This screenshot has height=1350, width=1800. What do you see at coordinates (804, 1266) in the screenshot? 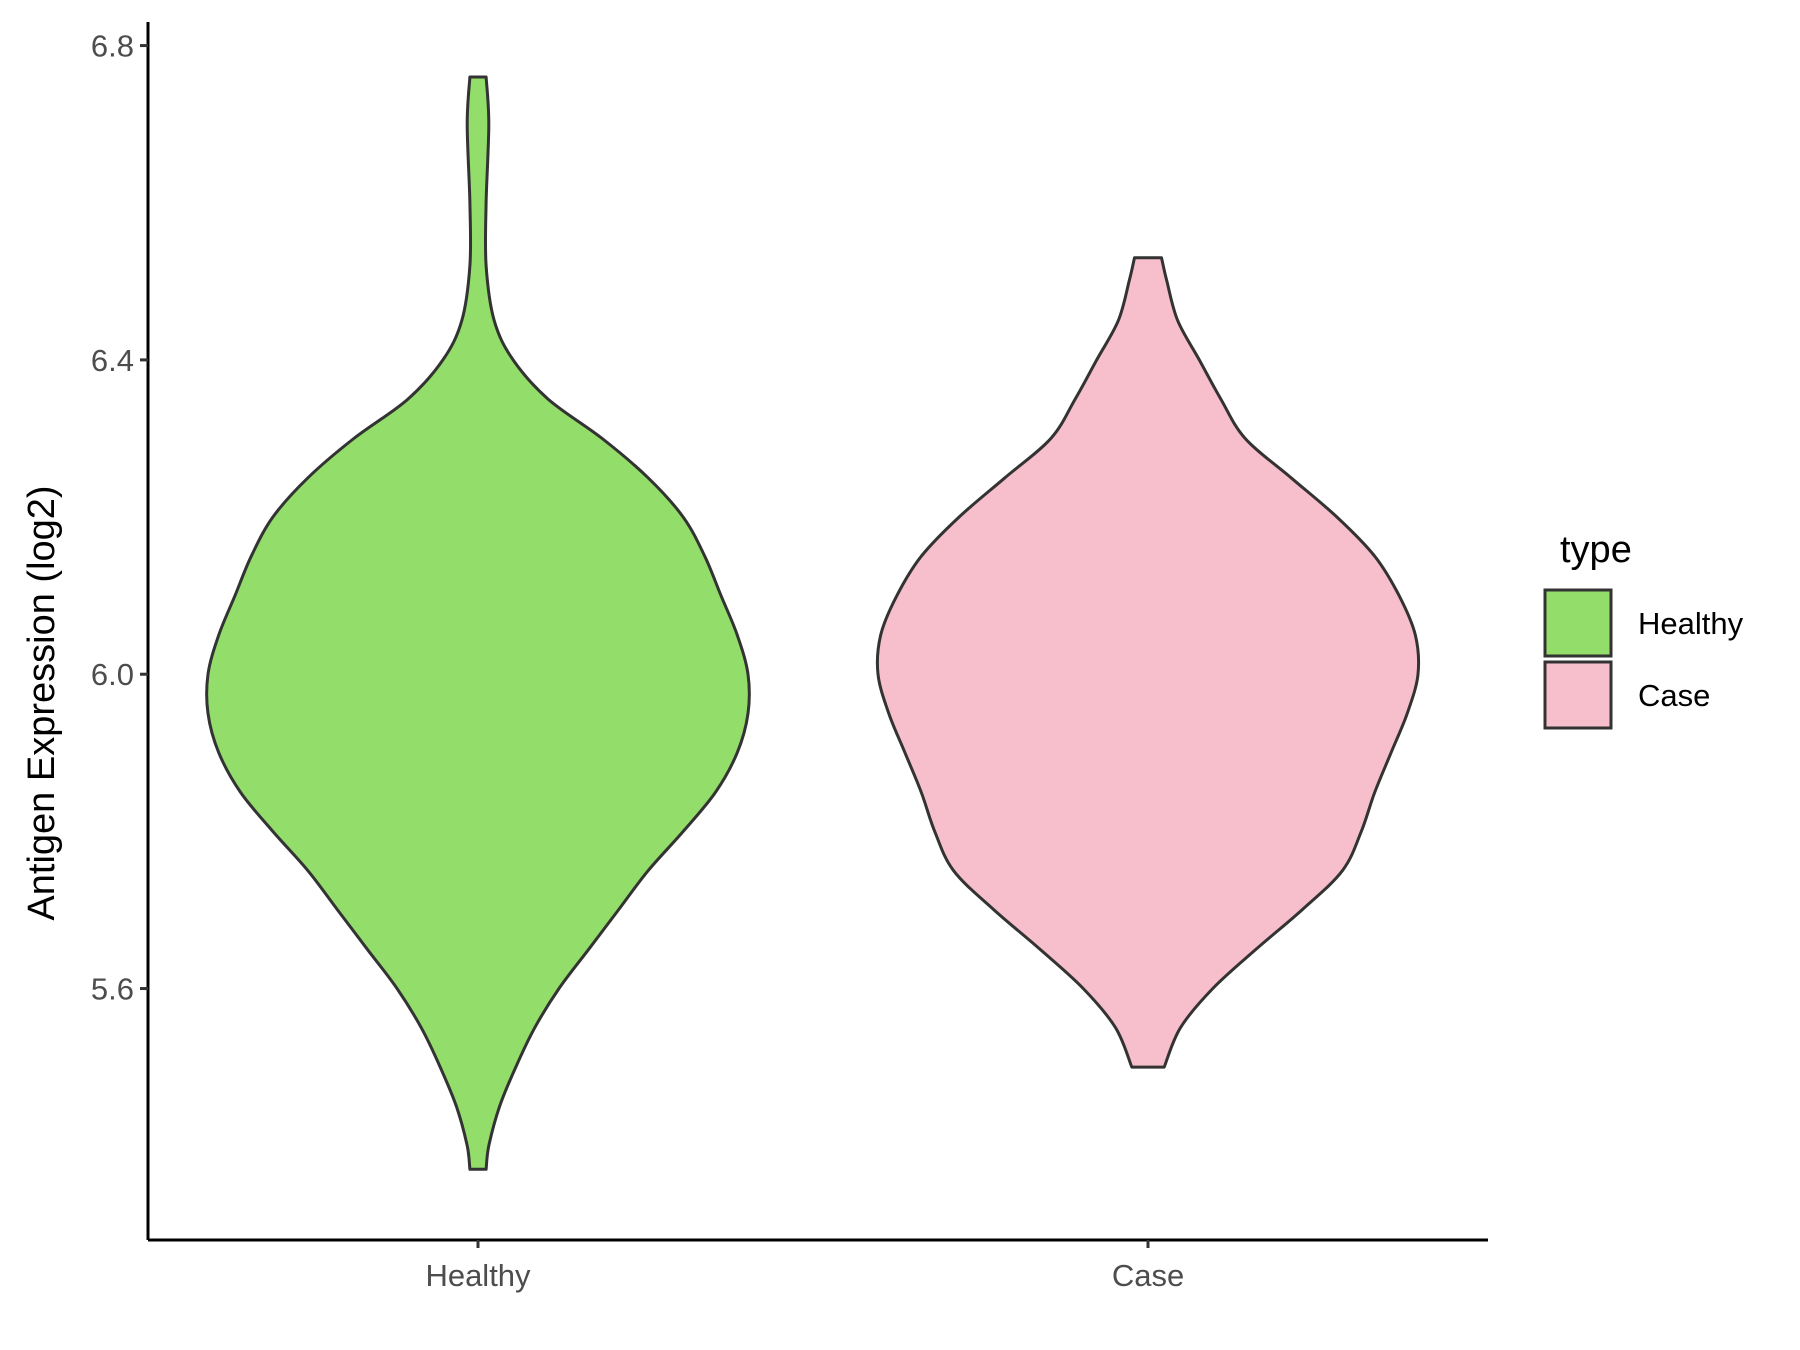
I see `x-ticks: Healthy Case` at bounding box center [804, 1266].